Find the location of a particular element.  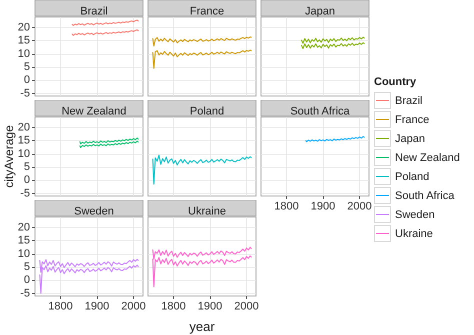

chart-title: South Africa is located at coordinates (320, 112).